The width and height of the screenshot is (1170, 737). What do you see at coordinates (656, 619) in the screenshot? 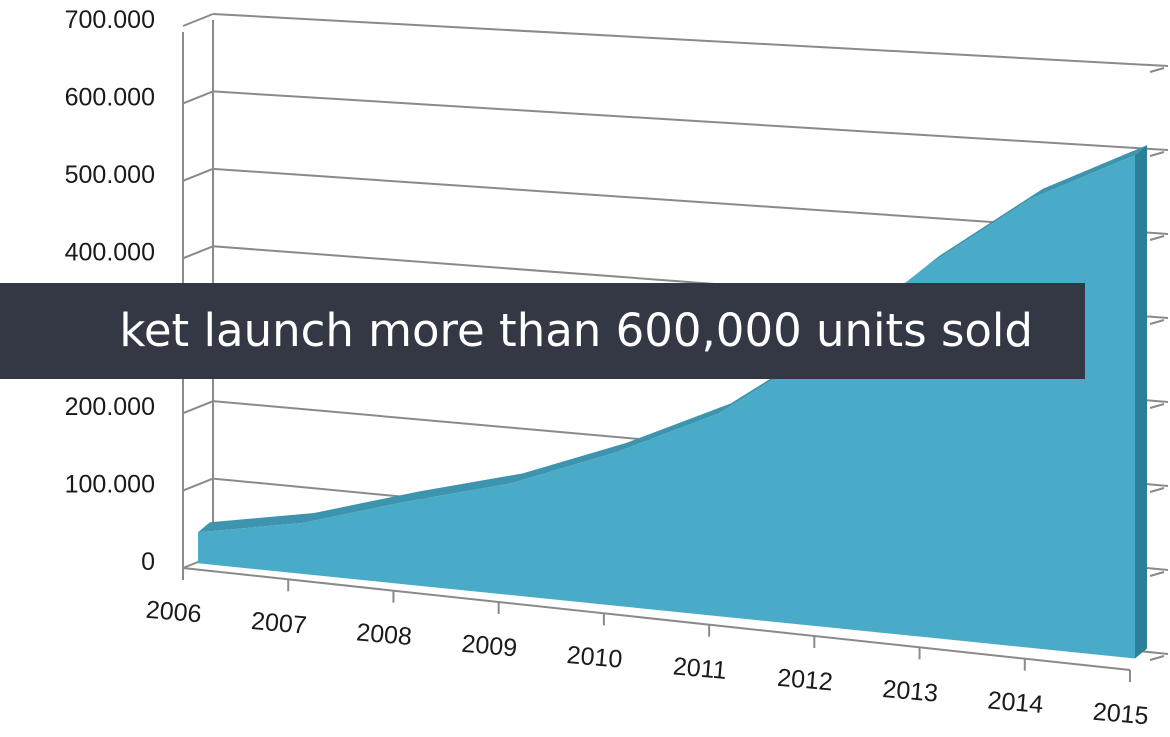
I see `x-axis-line` at bounding box center [656, 619].